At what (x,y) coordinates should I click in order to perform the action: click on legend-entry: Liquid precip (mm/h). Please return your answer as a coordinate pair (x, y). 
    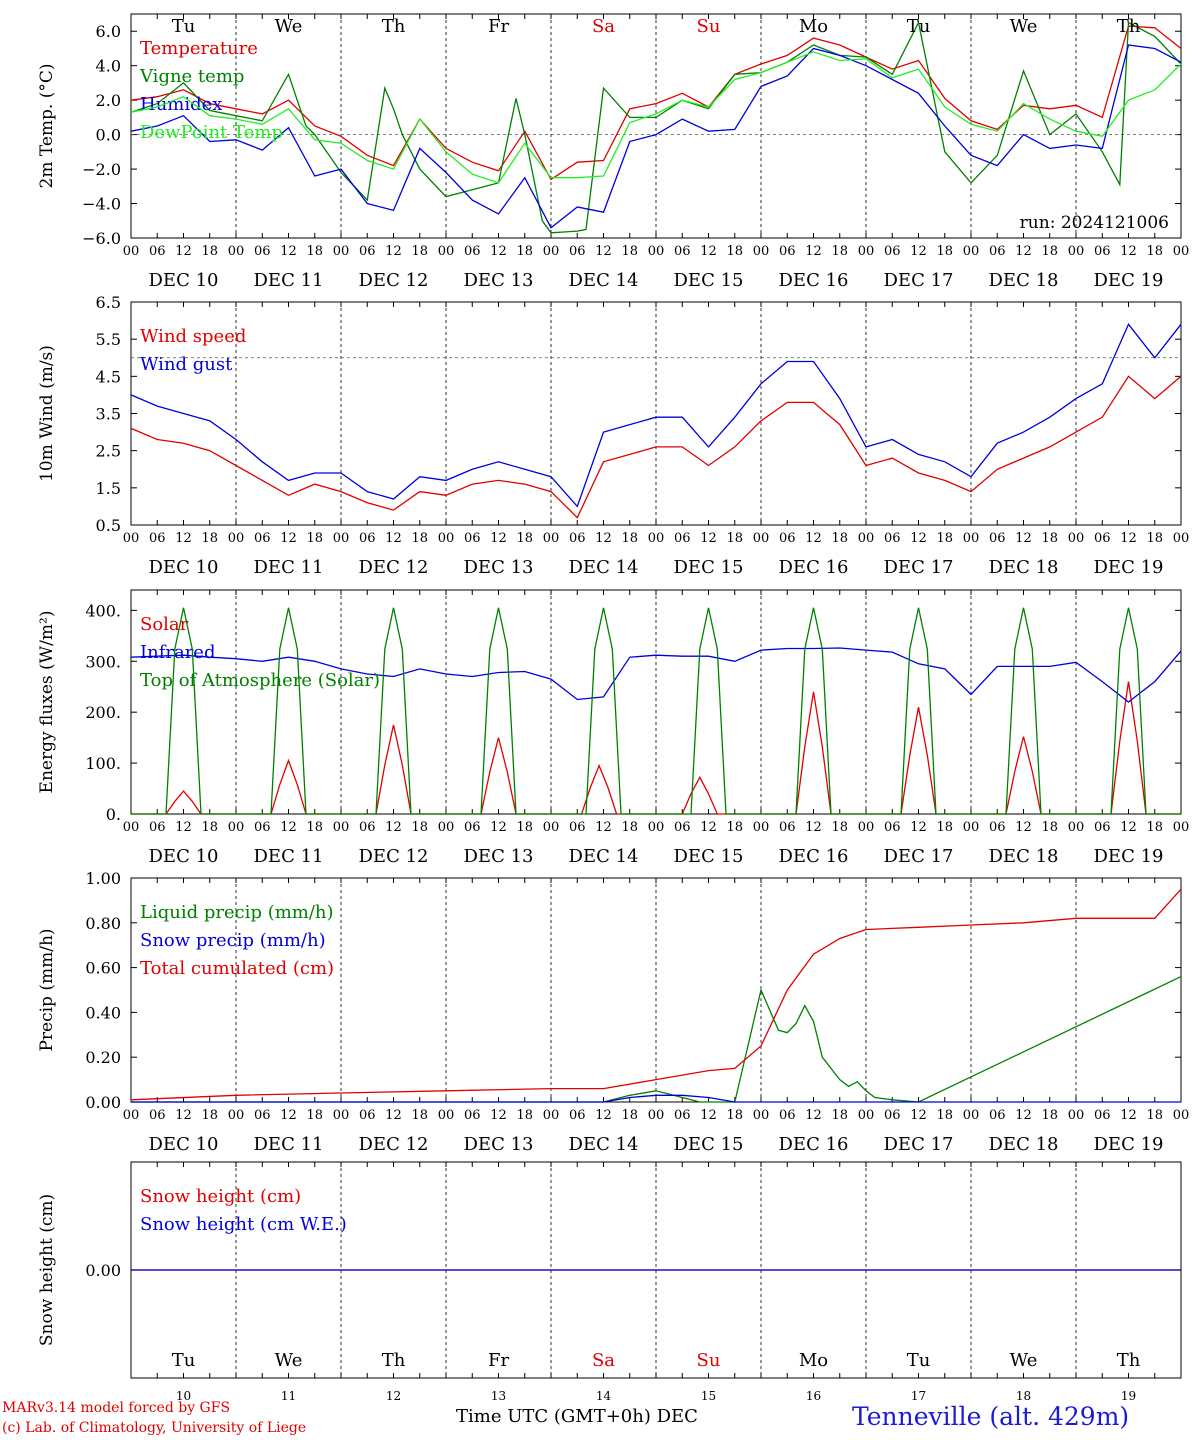
    Looking at the image, I should click on (237, 912).